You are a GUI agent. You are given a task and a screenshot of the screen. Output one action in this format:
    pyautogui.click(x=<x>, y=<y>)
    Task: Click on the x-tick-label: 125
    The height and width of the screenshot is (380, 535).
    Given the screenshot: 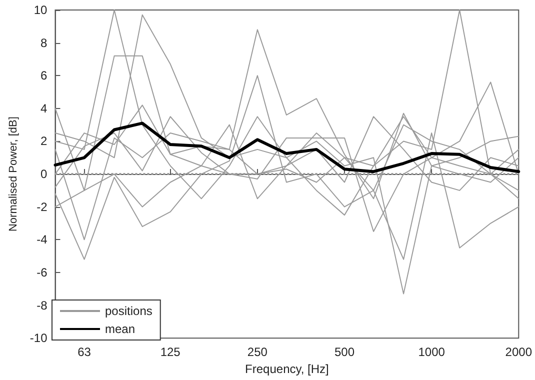 What is the action you would take?
    pyautogui.click(x=170, y=352)
    